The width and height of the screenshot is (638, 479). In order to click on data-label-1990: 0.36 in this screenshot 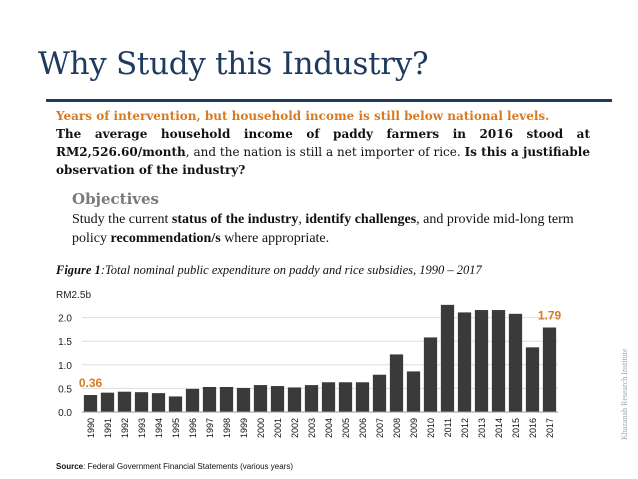, I will do `click(91, 383)`.